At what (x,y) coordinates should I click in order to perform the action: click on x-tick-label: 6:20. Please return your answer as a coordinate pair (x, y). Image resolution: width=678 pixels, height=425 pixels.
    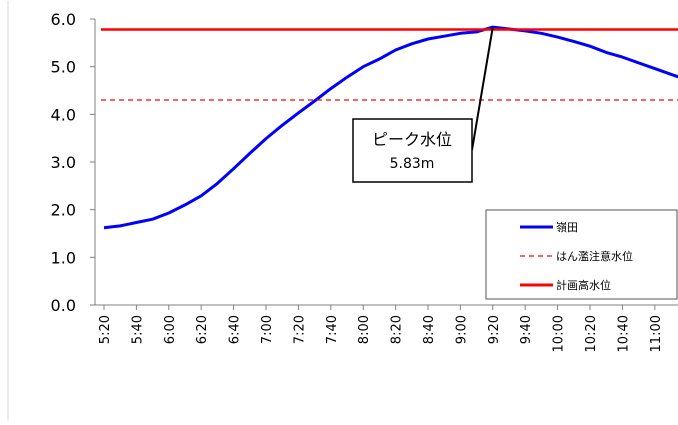
    Looking at the image, I should click on (202, 329).